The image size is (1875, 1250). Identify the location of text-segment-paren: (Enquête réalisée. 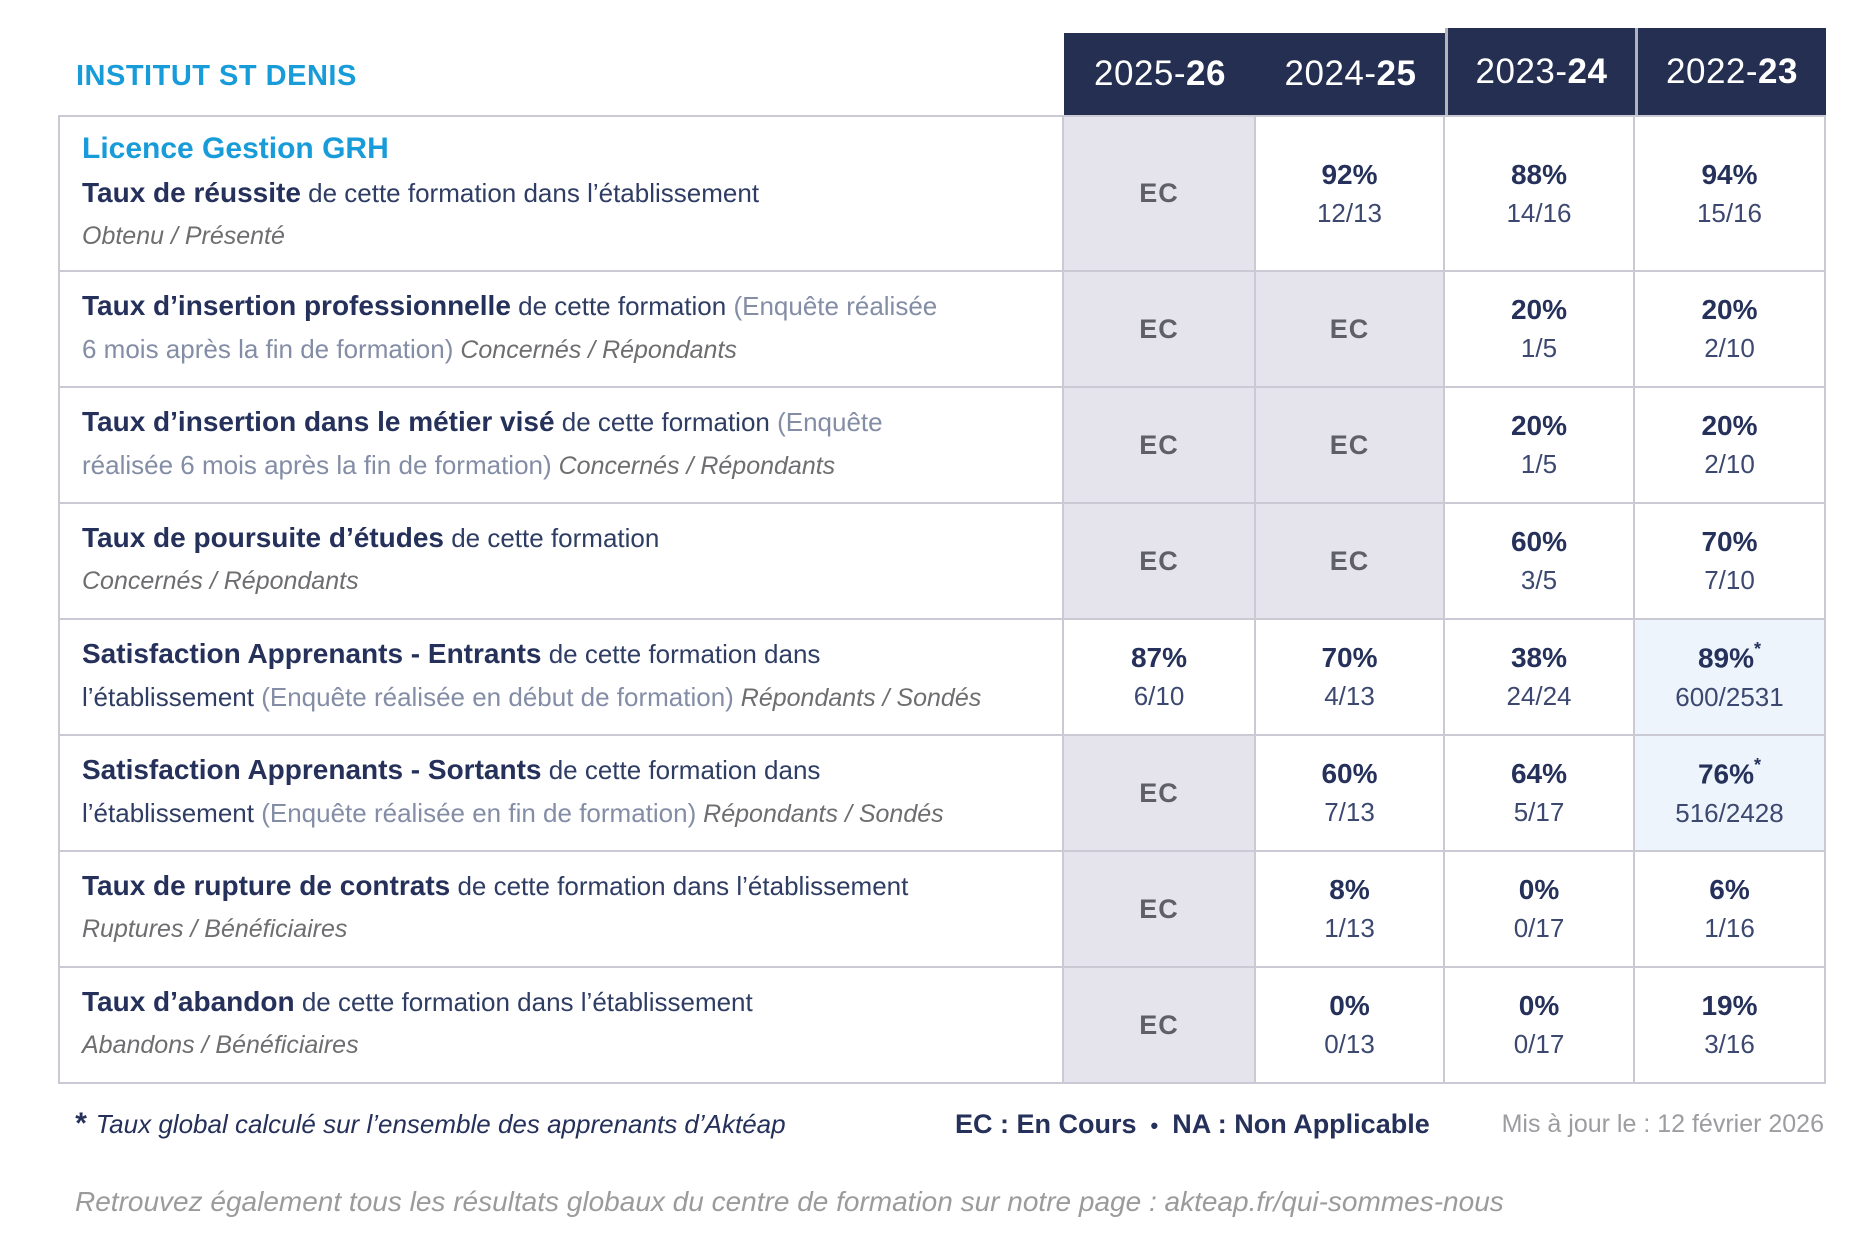
(835, 305).